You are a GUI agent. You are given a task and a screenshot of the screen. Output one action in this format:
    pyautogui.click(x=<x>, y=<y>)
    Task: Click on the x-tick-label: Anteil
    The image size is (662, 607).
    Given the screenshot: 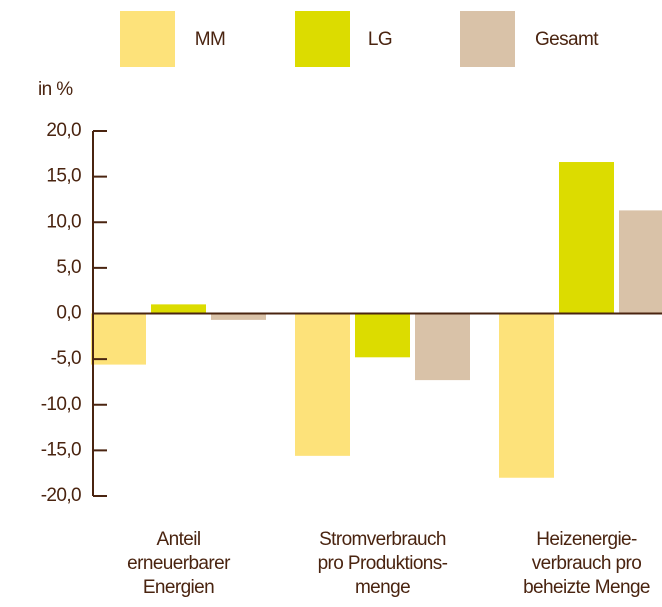 What is the action you would take?
    pyautogui.click(x=179, y=539)
    